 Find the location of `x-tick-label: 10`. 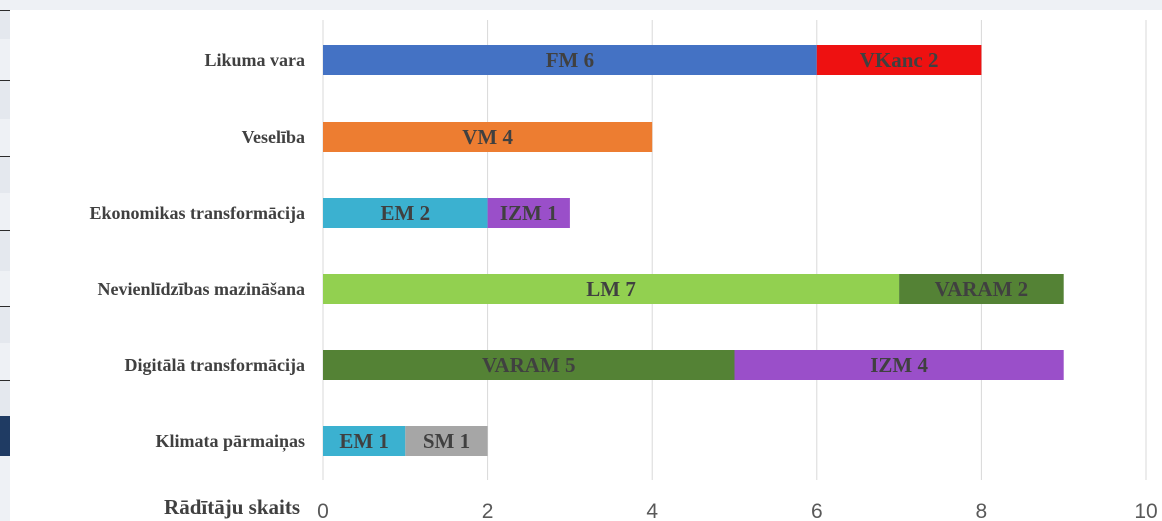

x-tick-label: 10 is located at coordinates (1145, 510).